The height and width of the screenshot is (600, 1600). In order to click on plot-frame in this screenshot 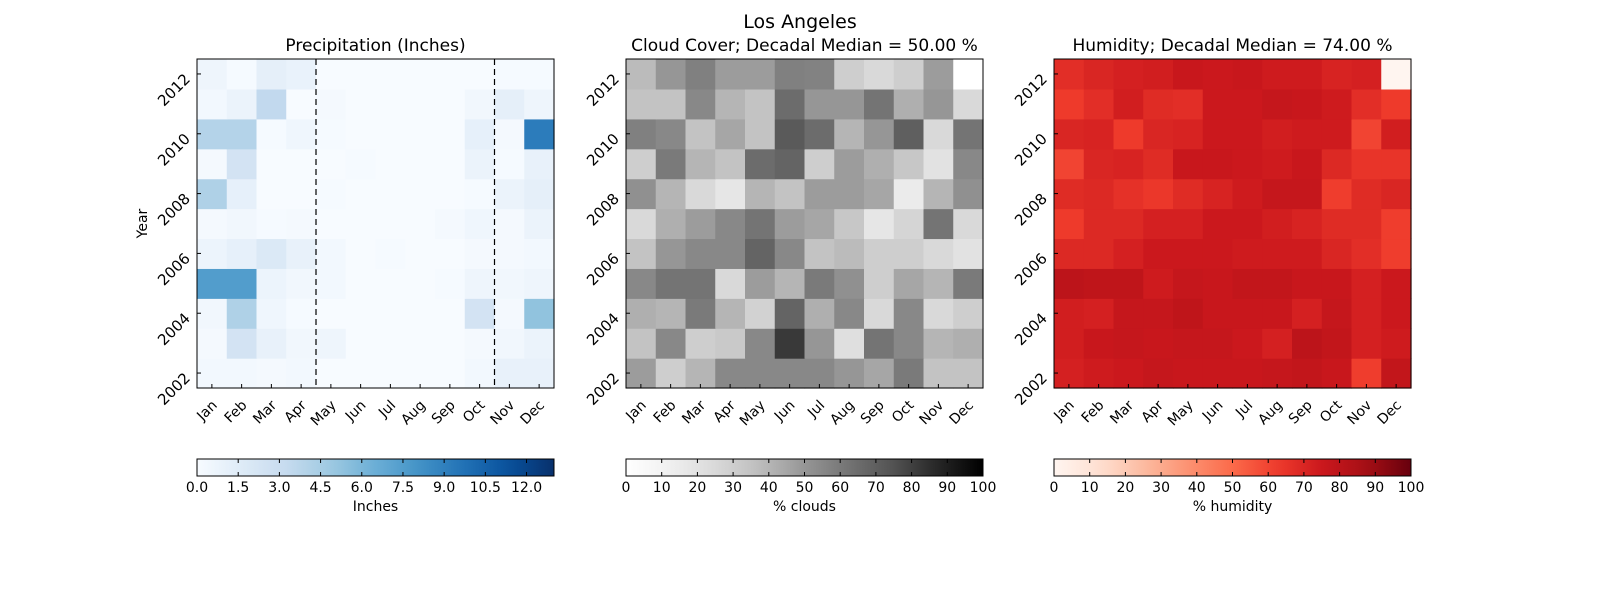, I will do `click(375, 223)`.